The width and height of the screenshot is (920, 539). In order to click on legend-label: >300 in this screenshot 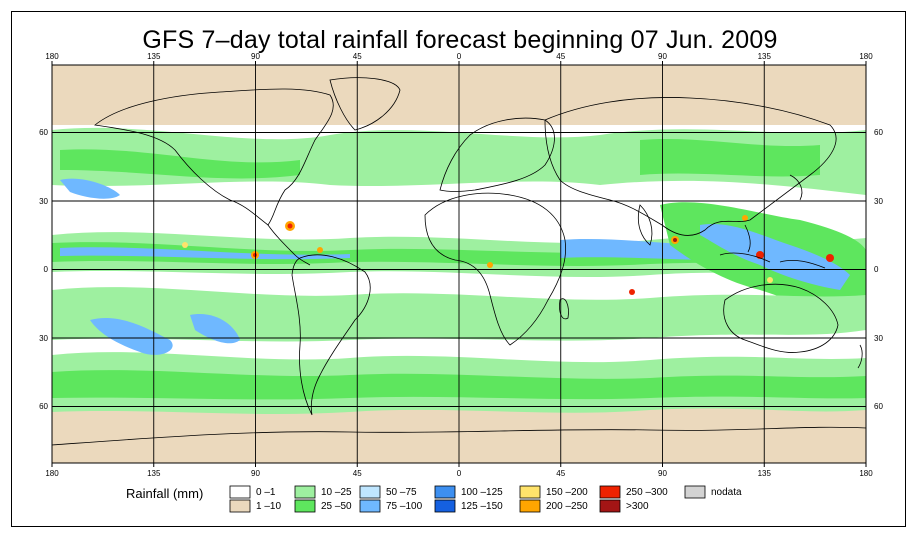, I will do `click(637, 506)`.